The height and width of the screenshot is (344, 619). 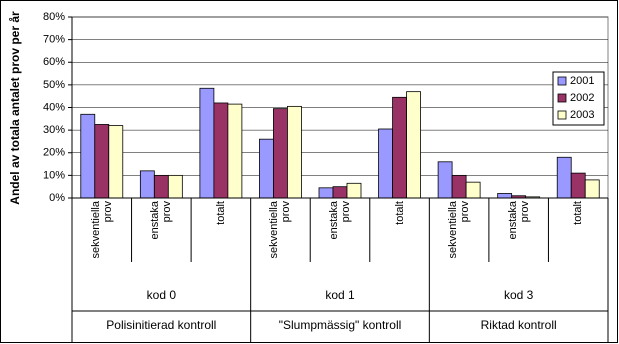 I want to click on legend-label: 2001, so click(x=582, y=81).